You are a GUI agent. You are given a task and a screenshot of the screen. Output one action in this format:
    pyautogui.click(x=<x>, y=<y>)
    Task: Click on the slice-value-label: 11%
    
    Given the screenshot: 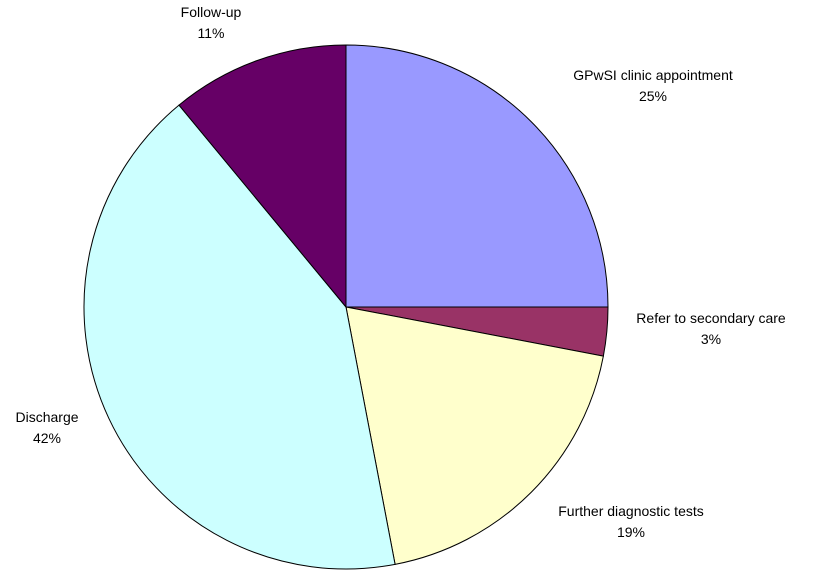 What is the action you would take?
    pyautogui.click(x=211, y=33)
    